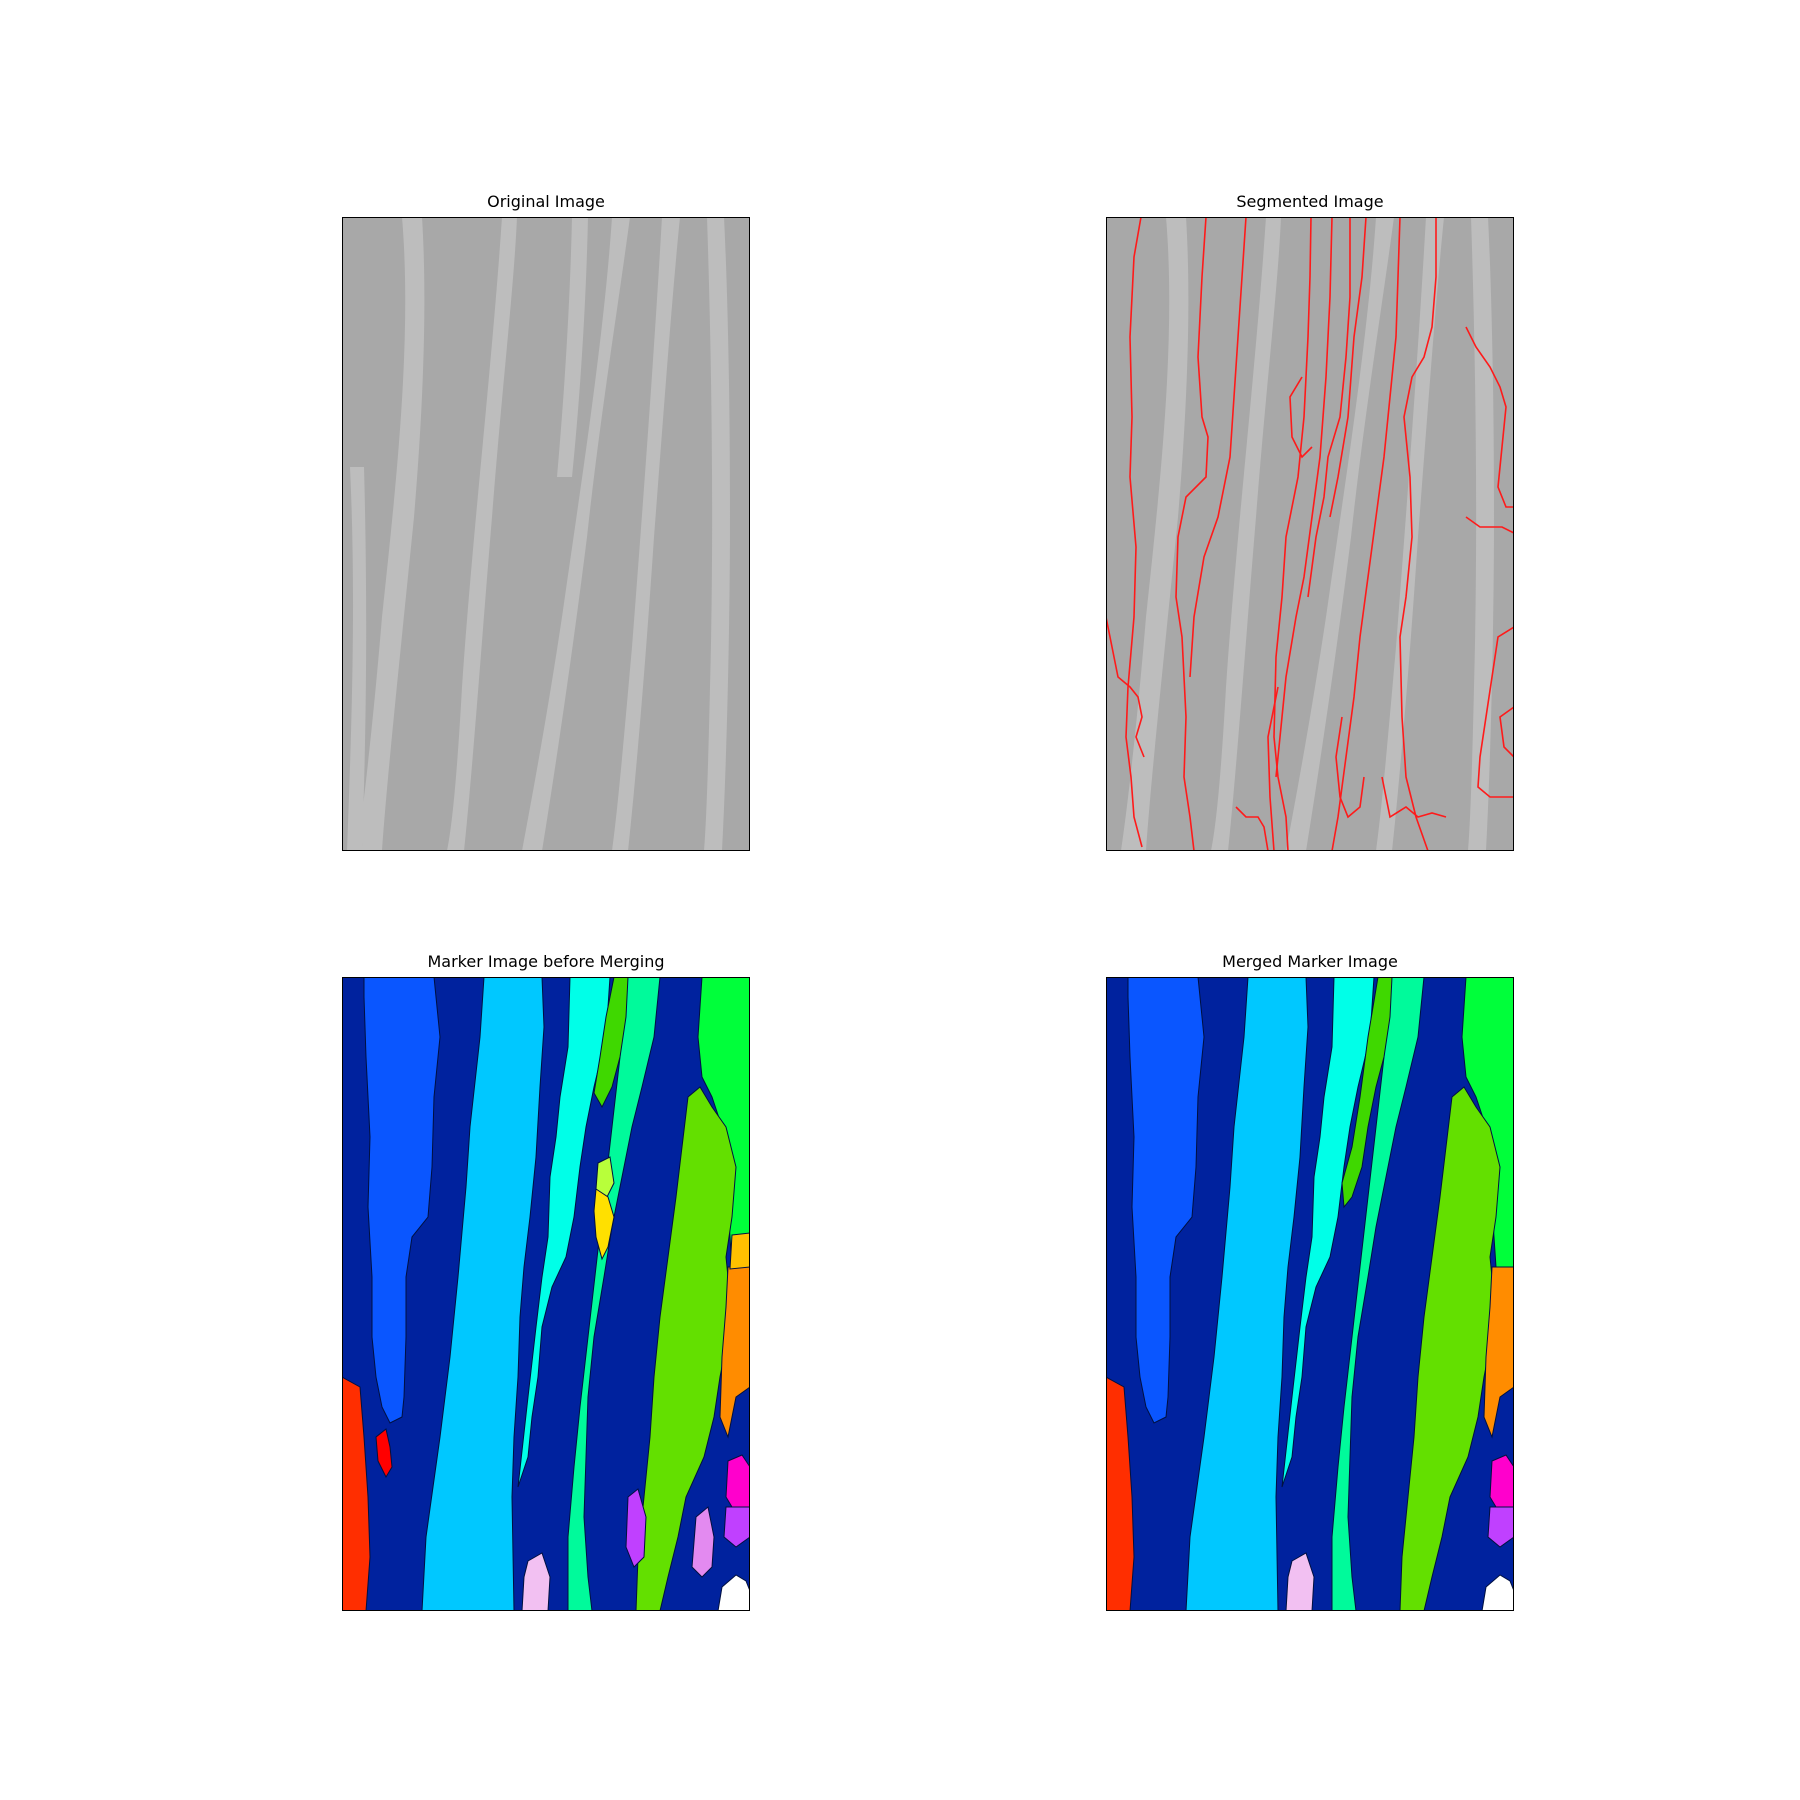 This screenshot has width=1800, height=1800. I want to click on panel-title-markers-before: Marker Image before Merging, so click(546, 961).